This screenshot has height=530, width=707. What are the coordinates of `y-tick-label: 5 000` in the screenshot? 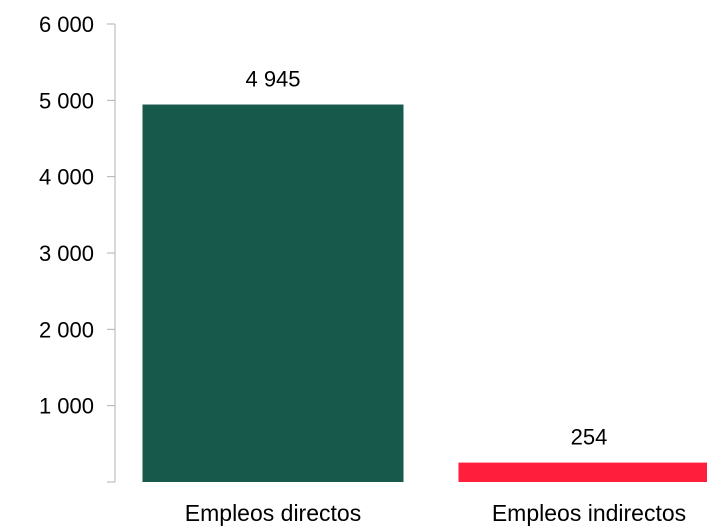 It's located at (66, 100).